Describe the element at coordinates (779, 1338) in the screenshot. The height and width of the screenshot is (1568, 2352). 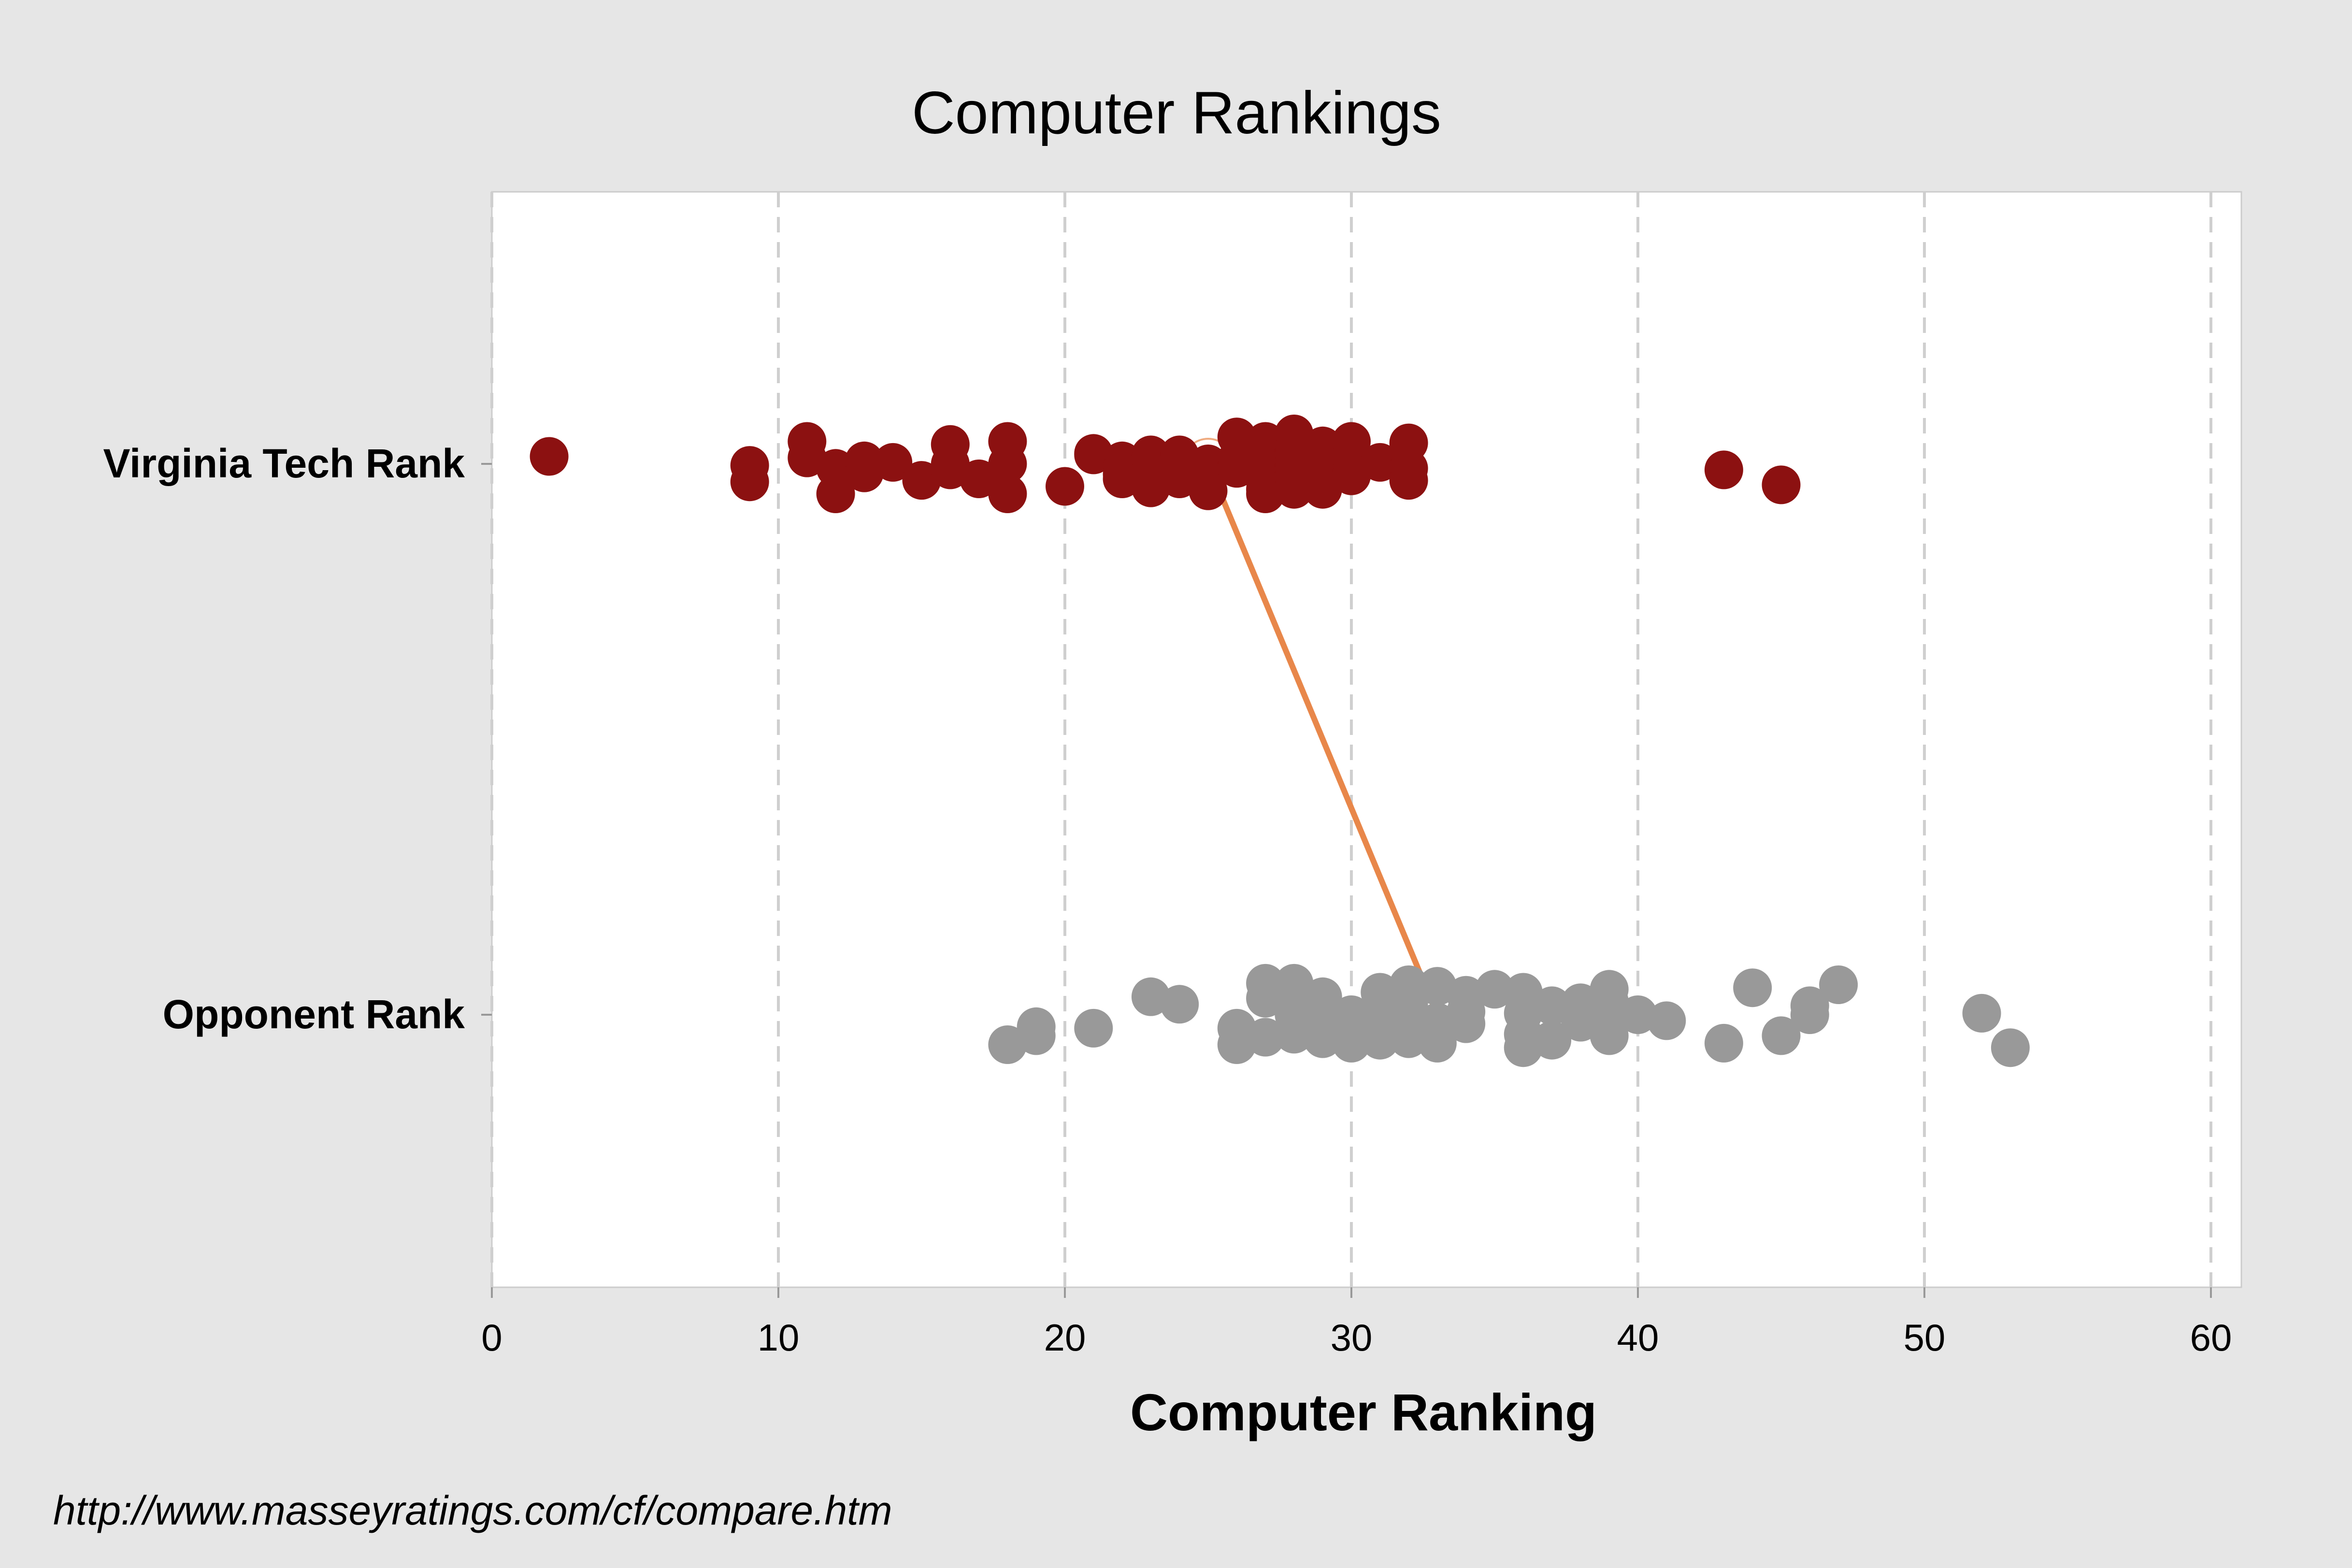
I see `x-tick-label: 10` at that location.